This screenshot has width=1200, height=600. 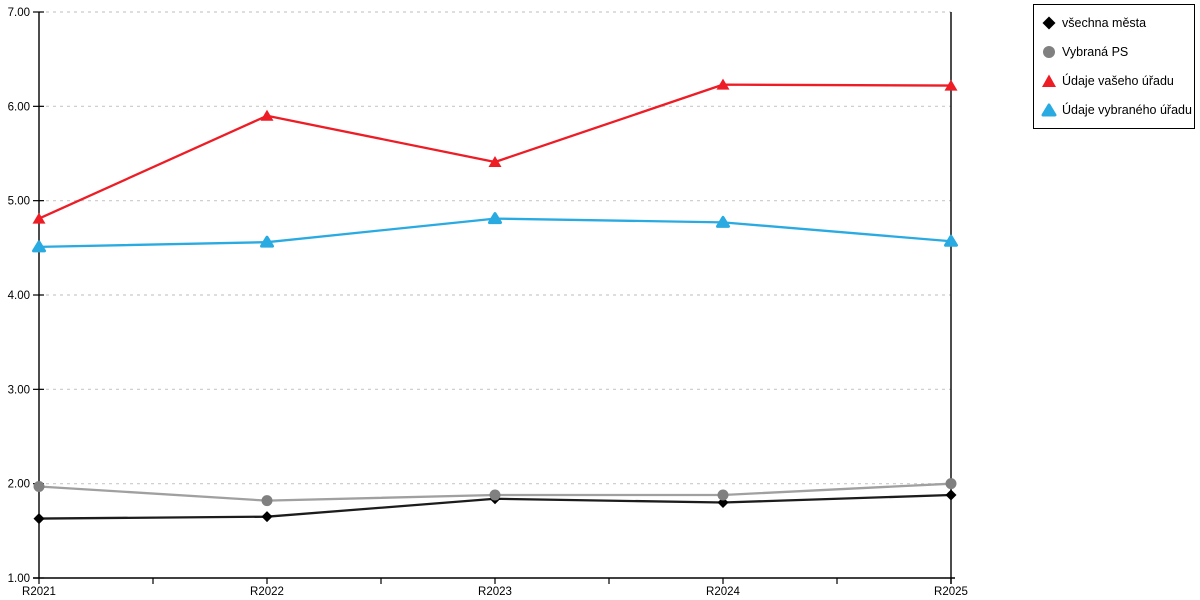 What do you see at coordinates (19, 390) in the screenshot?
I see `y-axis-tick-label: 3.00` at bounding box center [19, 390].